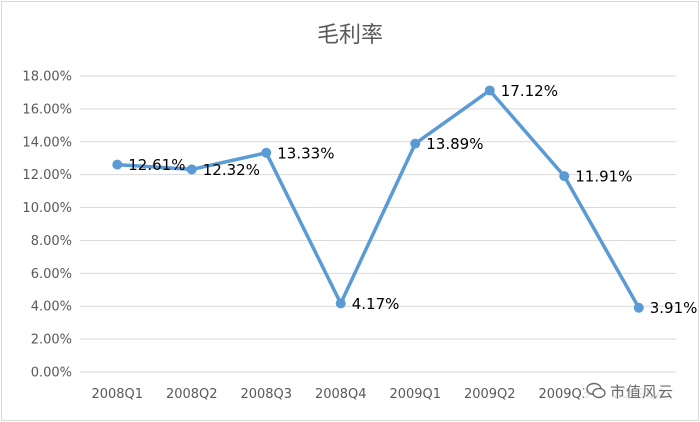  What do you see at coordinates (305, 153) in the screenshot?
I see `data-label: 13.33%` at bounding box center [305, 153].